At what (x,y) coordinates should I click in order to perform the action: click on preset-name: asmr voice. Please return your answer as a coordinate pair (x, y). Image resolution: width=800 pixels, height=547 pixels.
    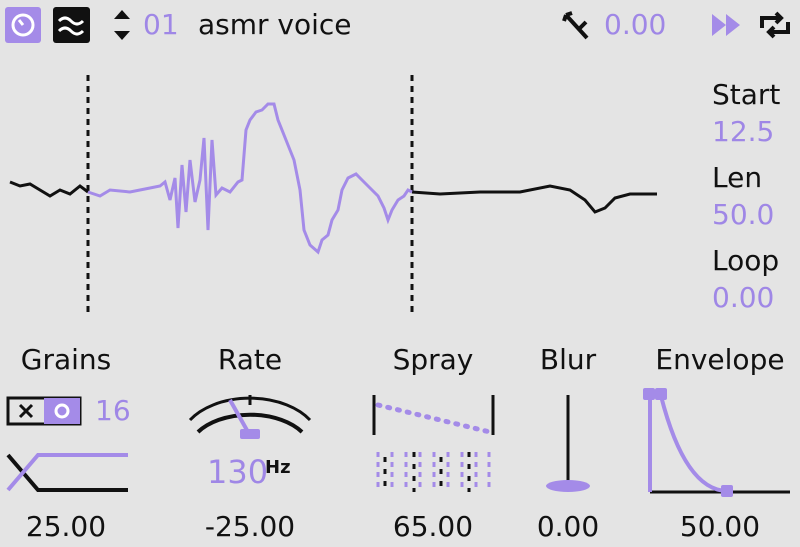
    Looking at the image, I should click on (275, 24).